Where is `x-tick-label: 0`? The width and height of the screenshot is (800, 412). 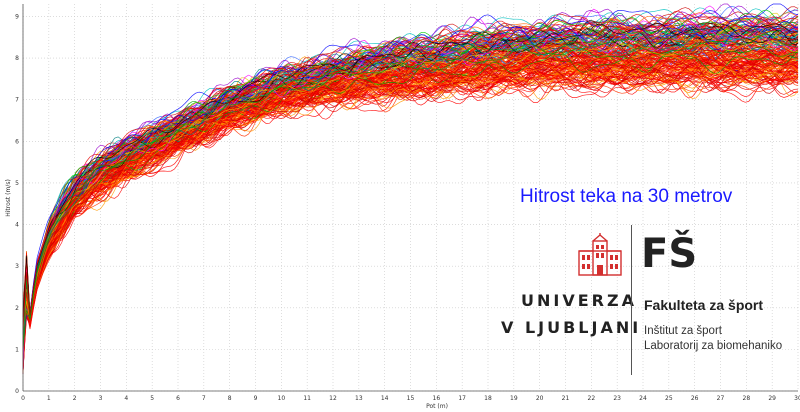 x-tick-label: 0 is located at coordinates (23, 398).